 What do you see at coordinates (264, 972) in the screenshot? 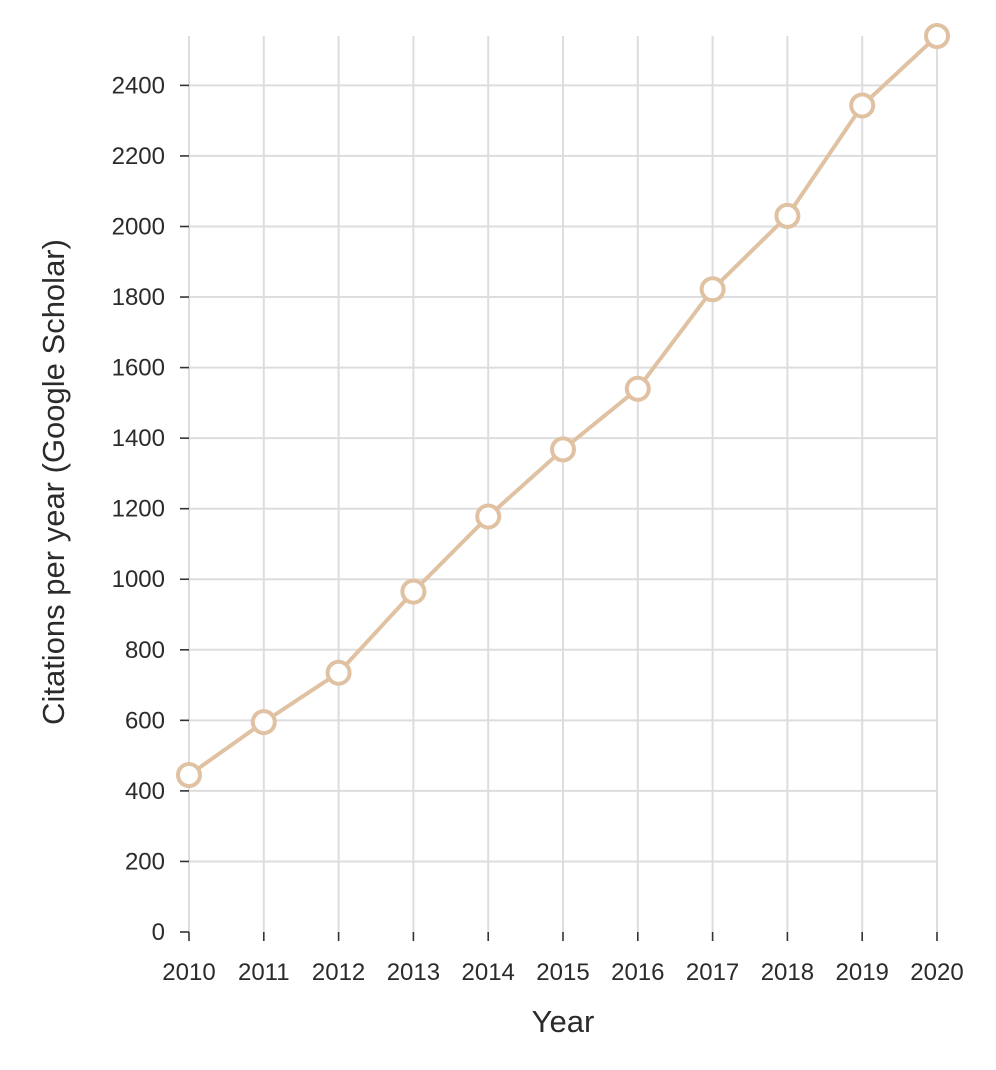
I see `x-tick-label: 2011` at bounding box center [264, 972].